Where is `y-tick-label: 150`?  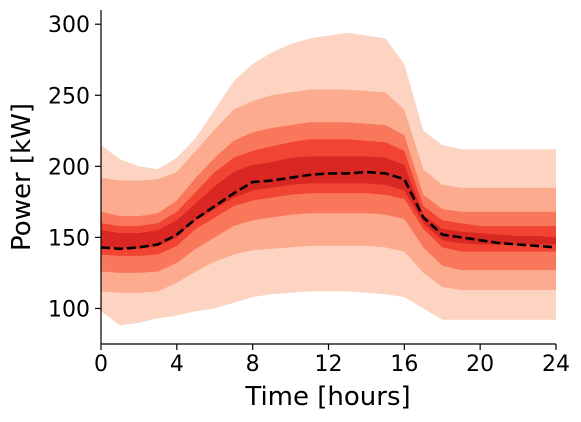 y-tick-label: 150 is located at coordinates (69, 238).